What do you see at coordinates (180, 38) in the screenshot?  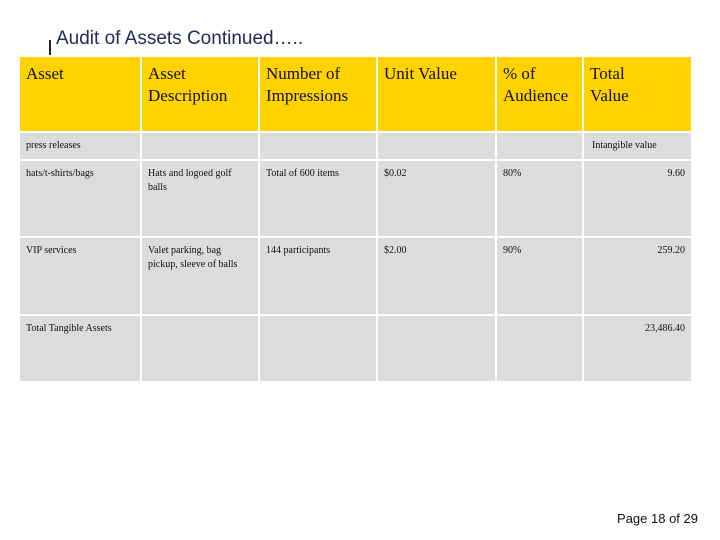 I see `title: Audit of Assets Continued…..` at bounding box center [180, 38].